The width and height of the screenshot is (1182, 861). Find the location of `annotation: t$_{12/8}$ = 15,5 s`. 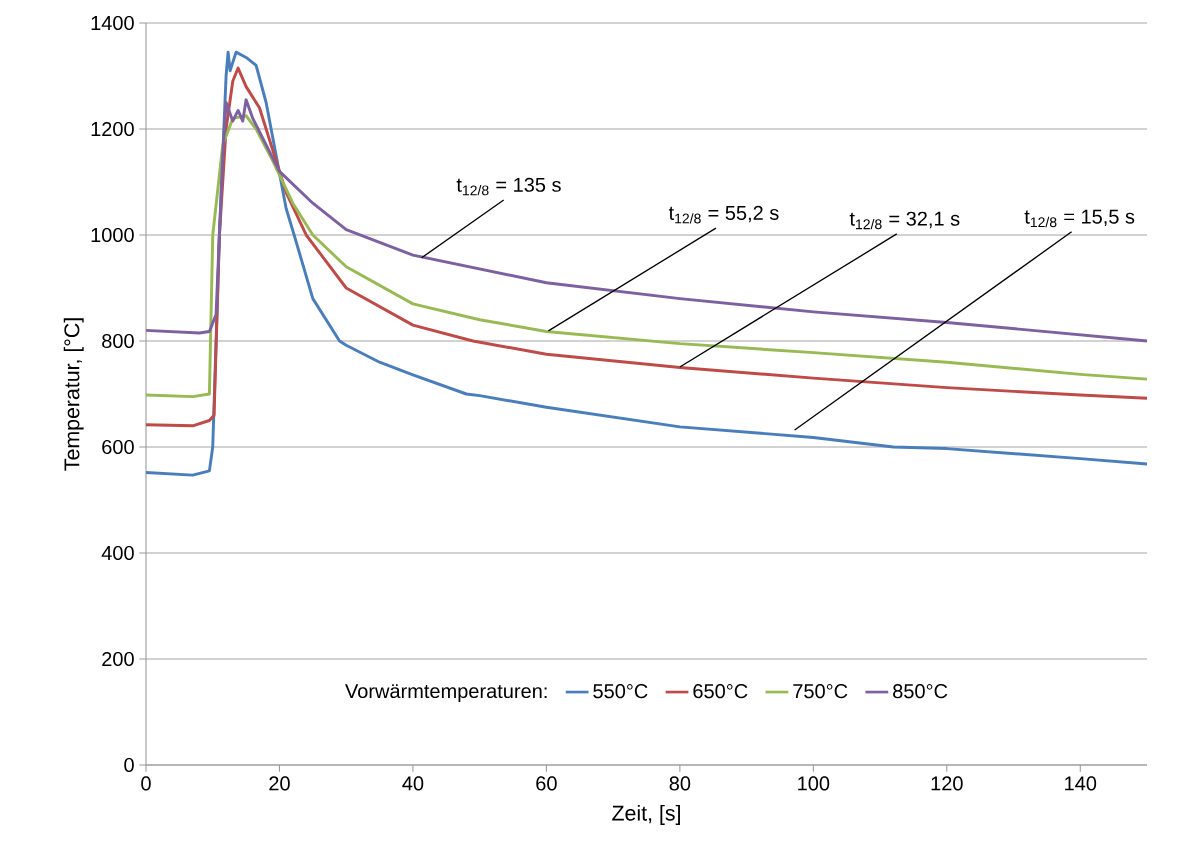

annotation: t$_{12/8}$ = 15,5 s is located at coordinates (1079, 218).